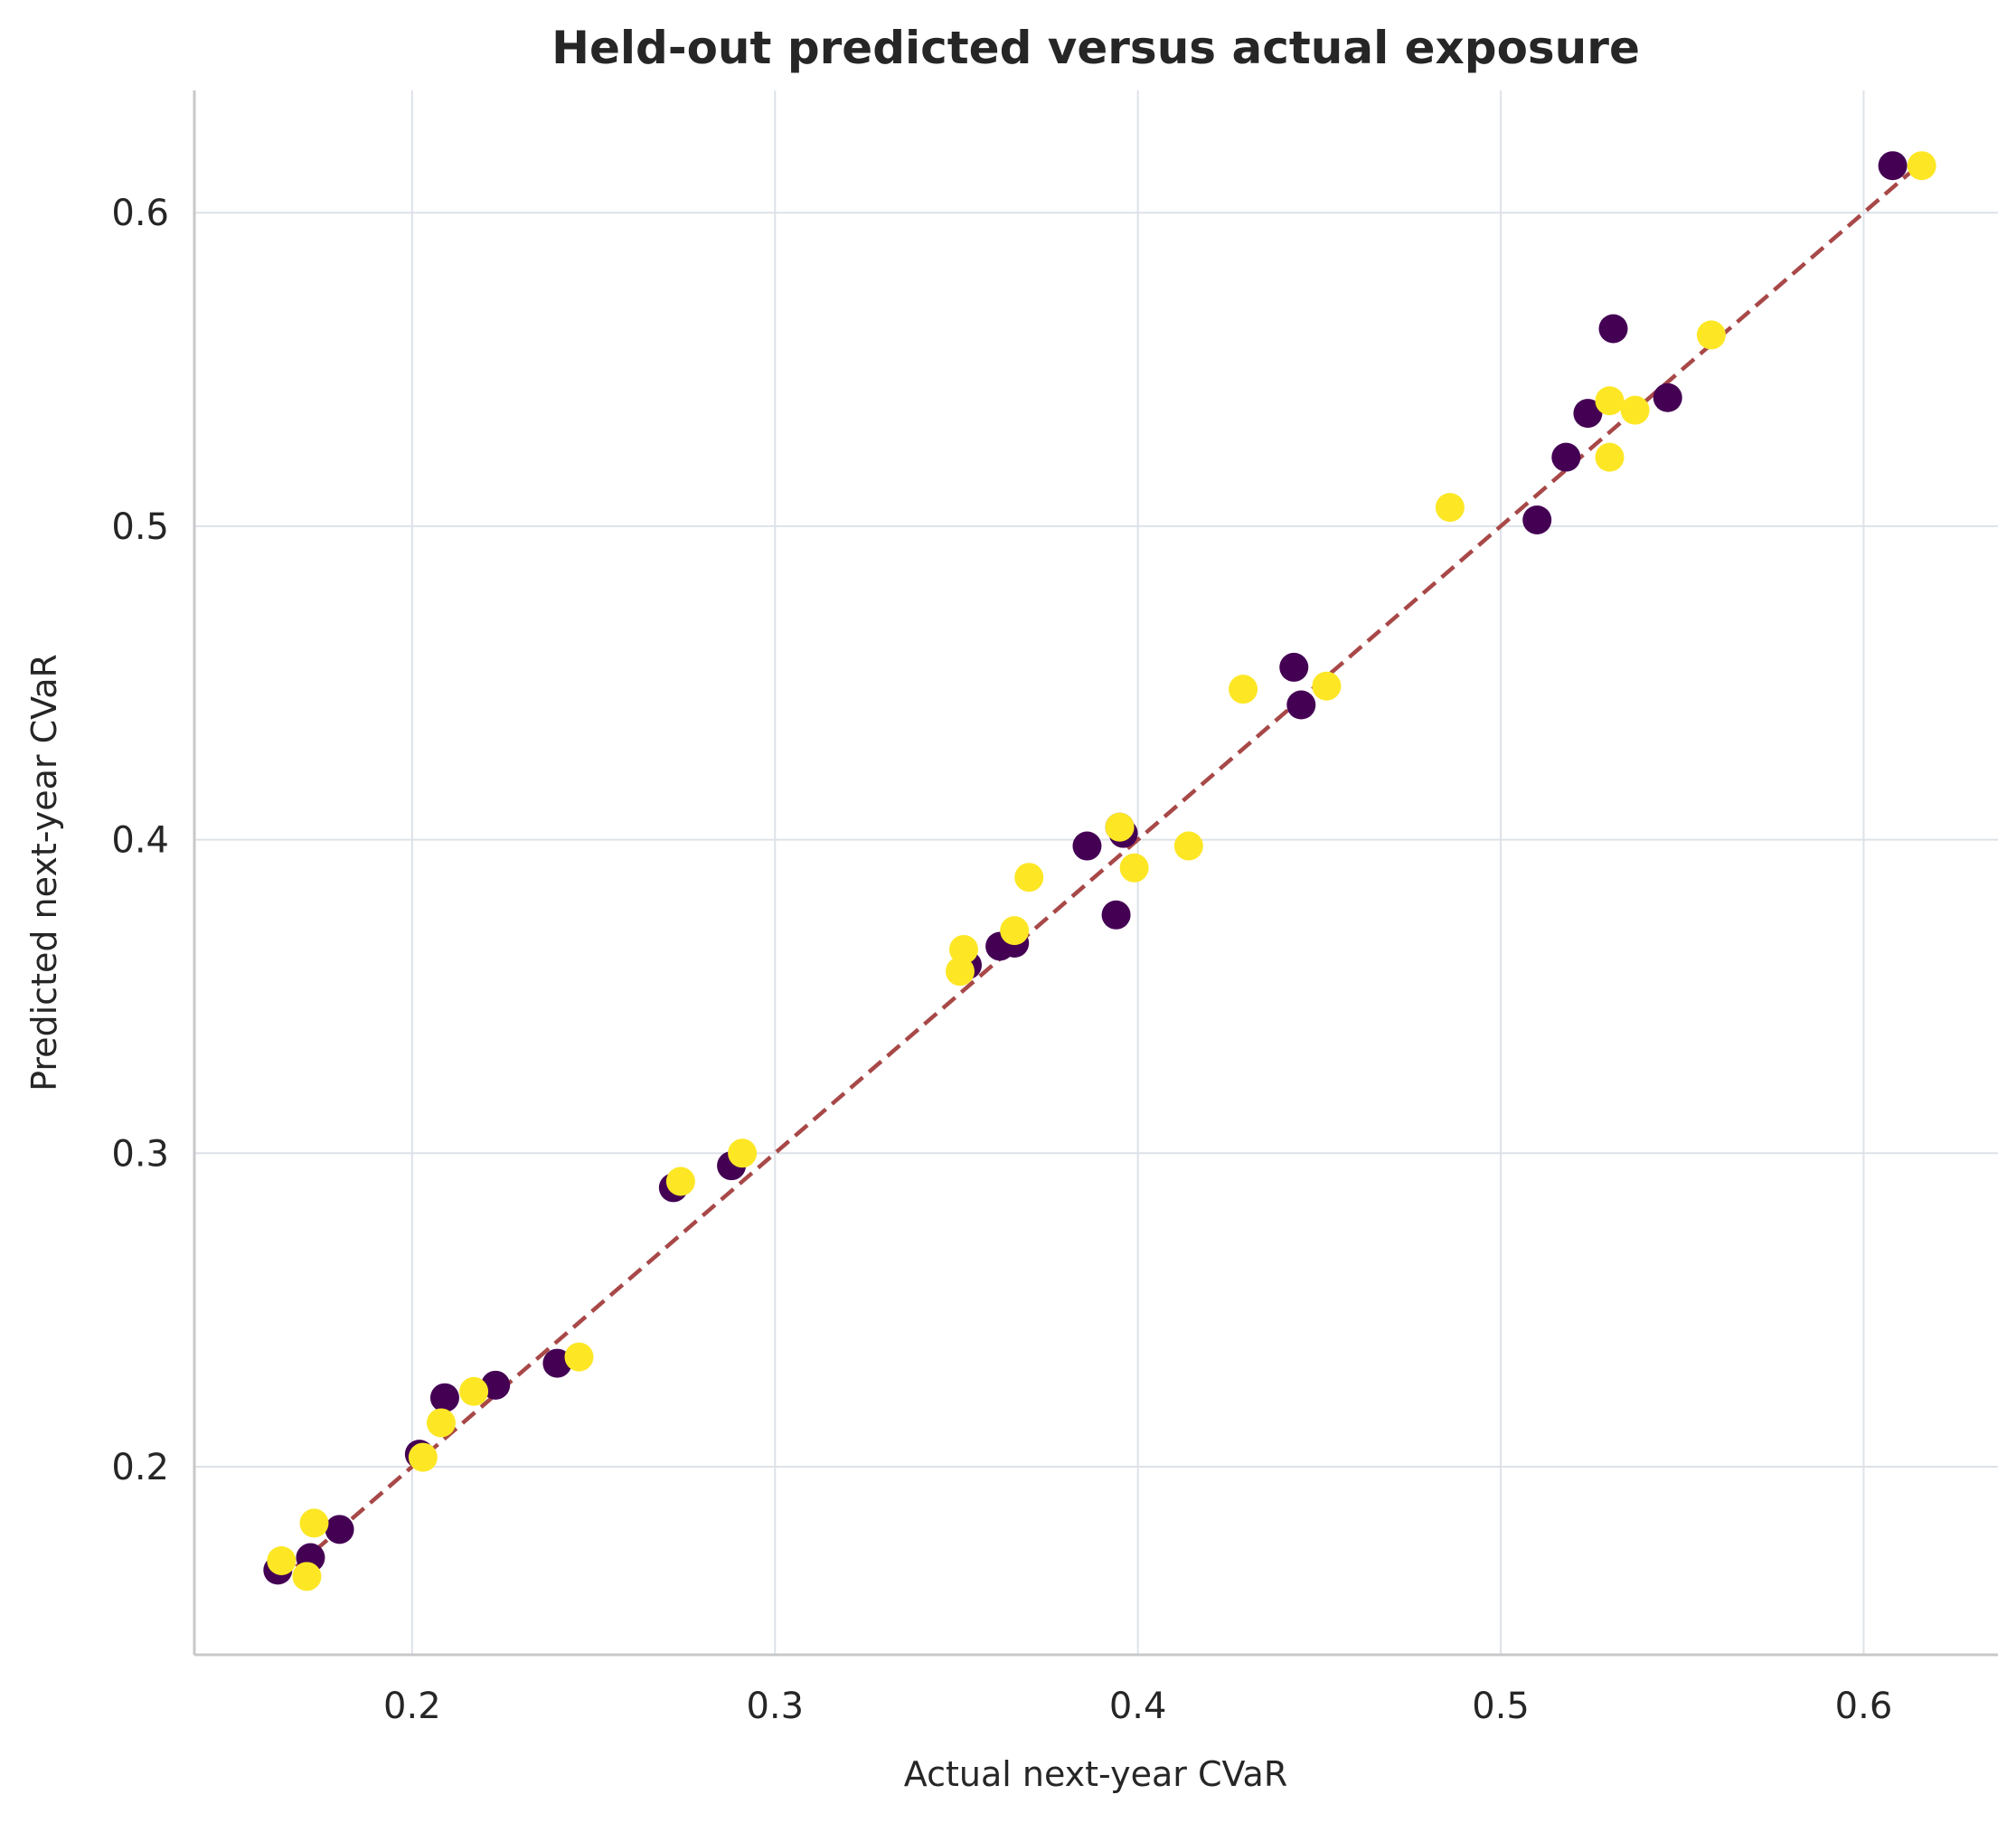 This screenshot has height=1823, width=2016. Describe the element at coordinates (140, 214) in the screenshot. I see `y-tick-label: 0.6` at that location.